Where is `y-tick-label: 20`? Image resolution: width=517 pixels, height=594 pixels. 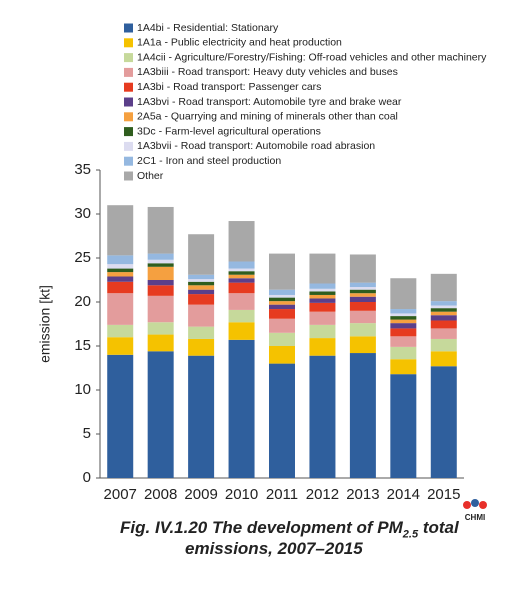 y-tick-label: 20 is located at coordinates (82, 301).